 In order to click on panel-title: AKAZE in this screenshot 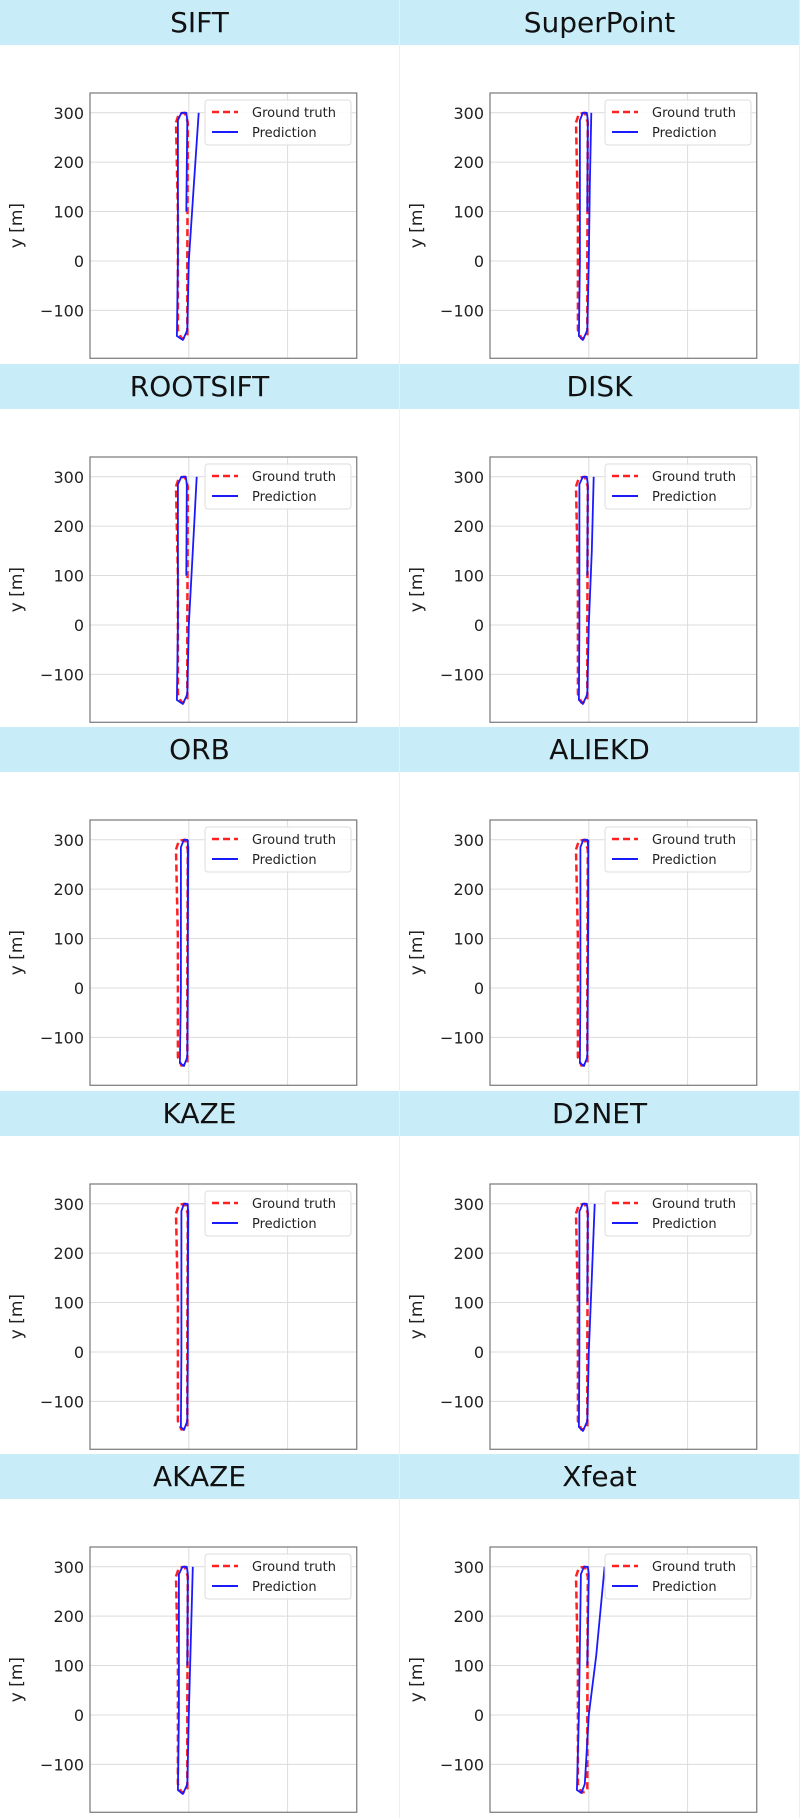, I will do `click(199, 1477)`.